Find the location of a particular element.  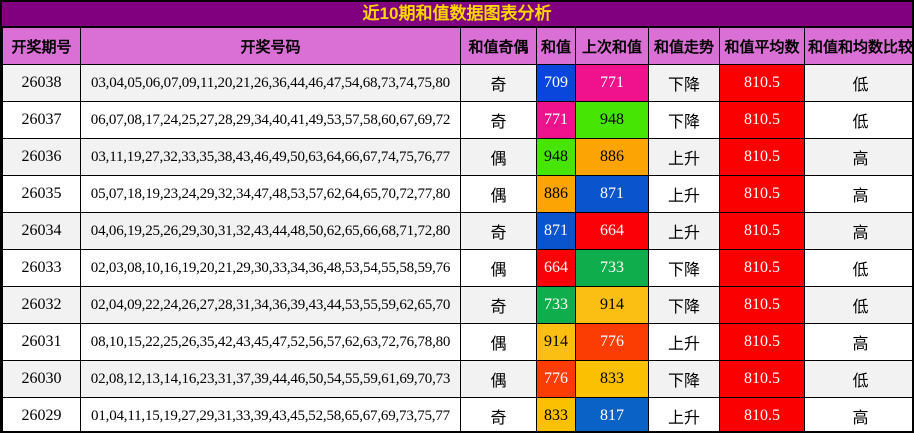

sum-cell: 871 is located at coordinates (556, 231).